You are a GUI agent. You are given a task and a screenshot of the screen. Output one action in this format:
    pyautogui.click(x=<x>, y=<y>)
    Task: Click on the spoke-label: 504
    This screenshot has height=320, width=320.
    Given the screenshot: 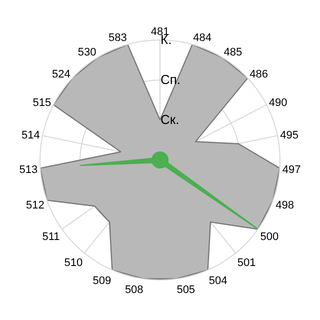 What is the action you would take?
    pyautogui.click(x=218, y=281)
    